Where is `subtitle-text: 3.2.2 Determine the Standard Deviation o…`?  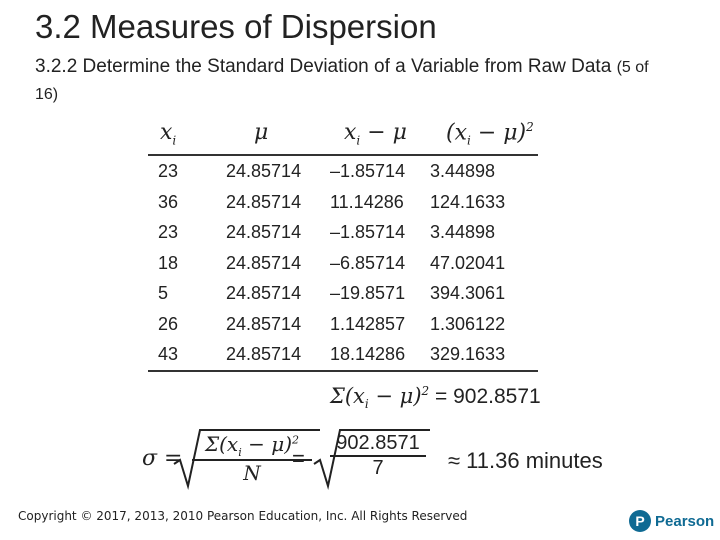
subtitle-text: 3.2.2 Determine the Standard Deviation o… is located at coordinates (323, 66).